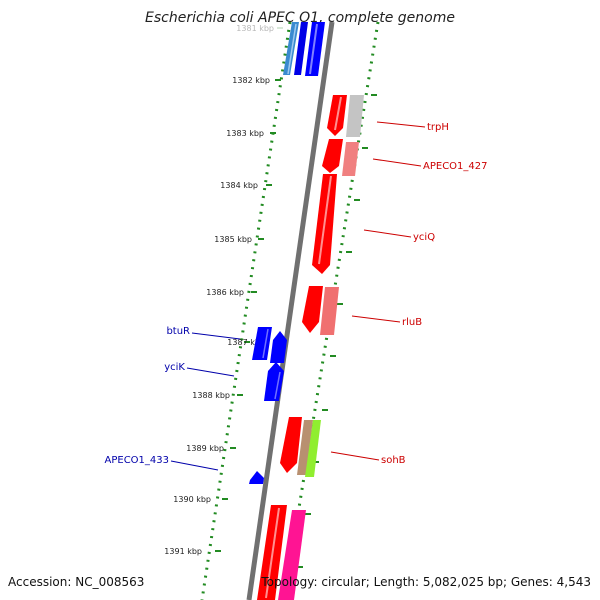 The width and height of the screenshot is (600, 600). What do you see at coordinates (183, 551) in the screenshot?
I see `tick-label: 1391 kbp` at bounding box center [183, 551].